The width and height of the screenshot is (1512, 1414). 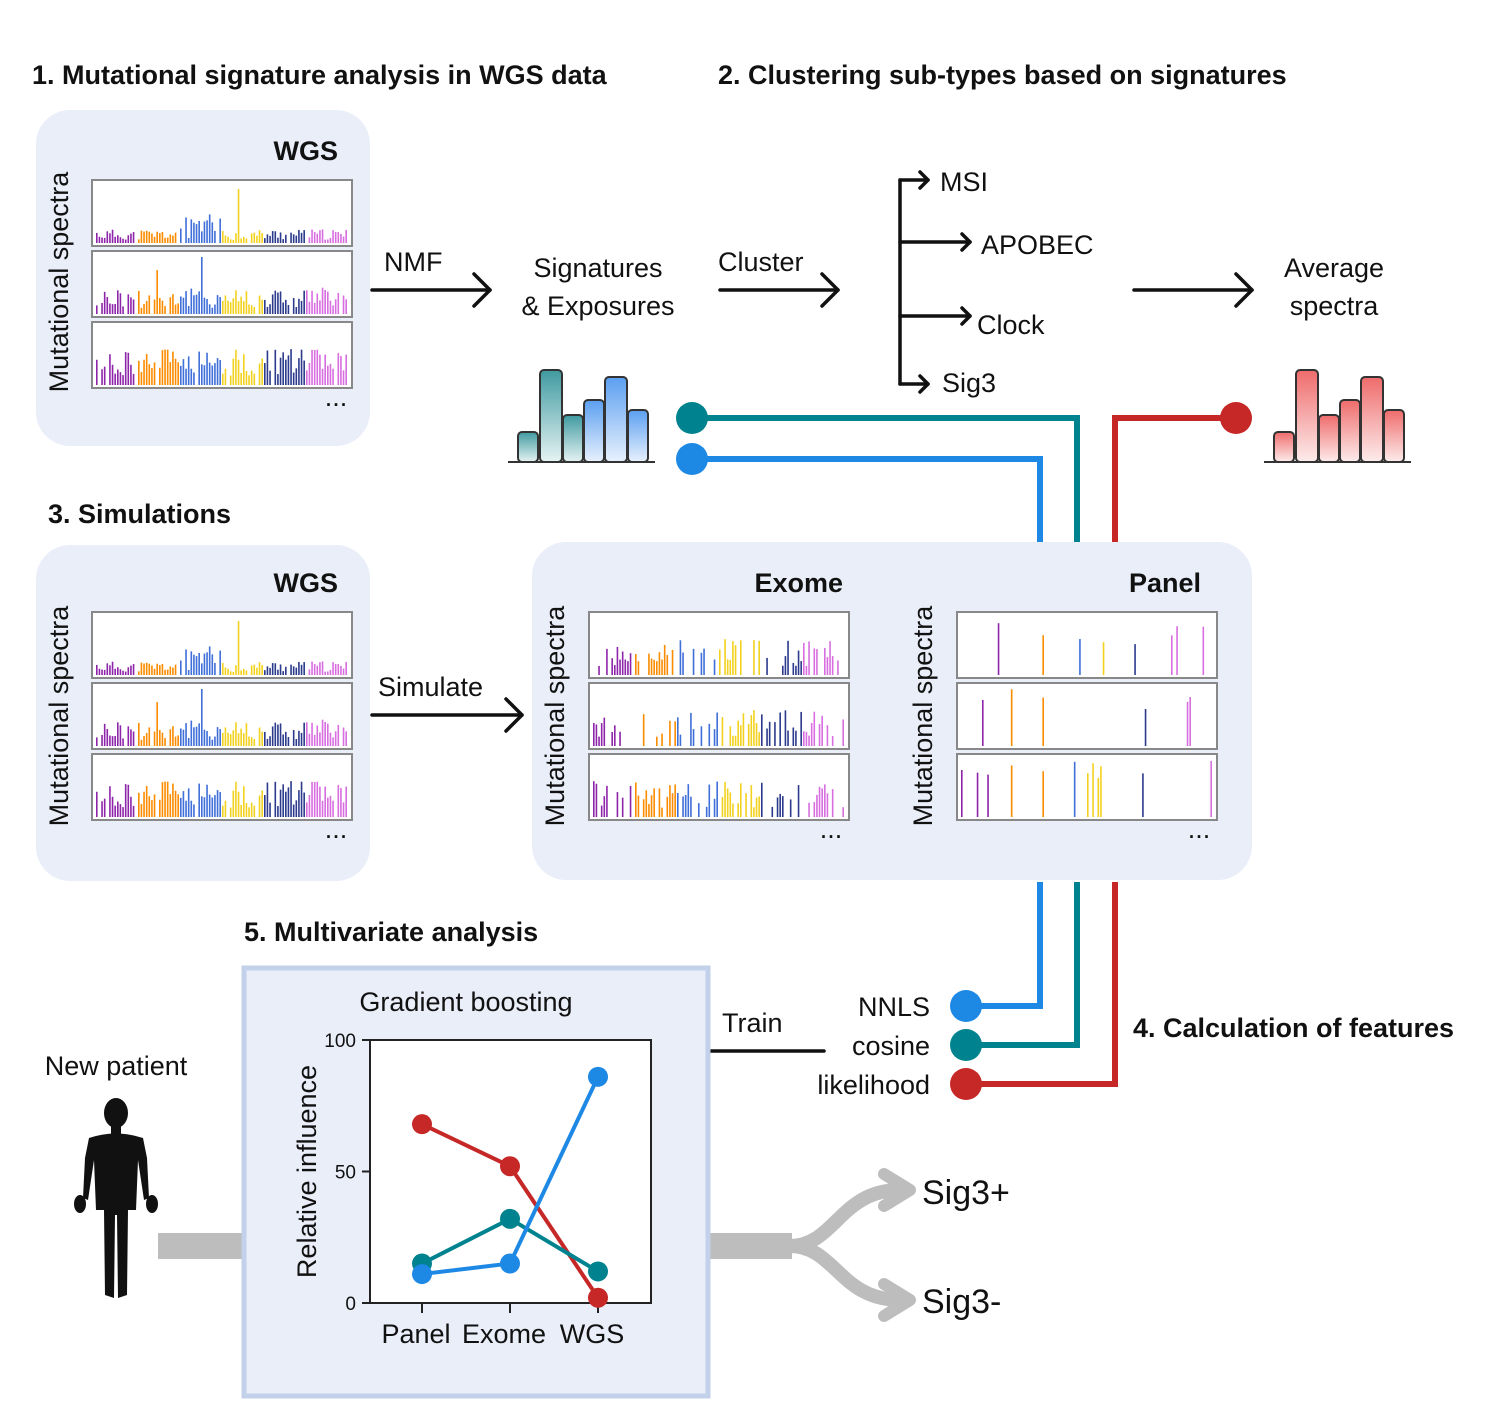 What do you see at coordinates (222, 716) in the screenshot?
I see `wgs-spectra-bottom` at bounding box center [222, 716].